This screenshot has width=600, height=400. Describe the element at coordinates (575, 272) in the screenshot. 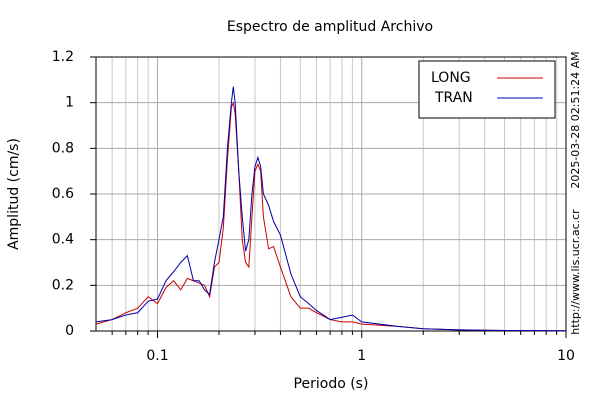

I see `source-url: http://www.lis.ucr.ac.cr` at that location.